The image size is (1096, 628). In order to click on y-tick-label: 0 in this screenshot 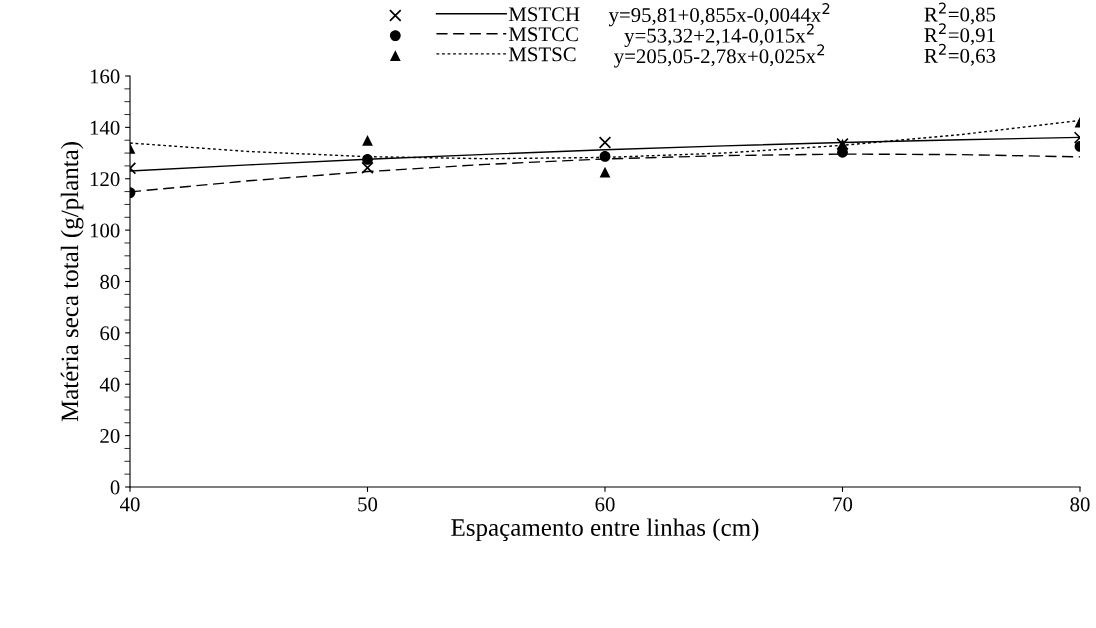, I will do `click(115, 487)`.